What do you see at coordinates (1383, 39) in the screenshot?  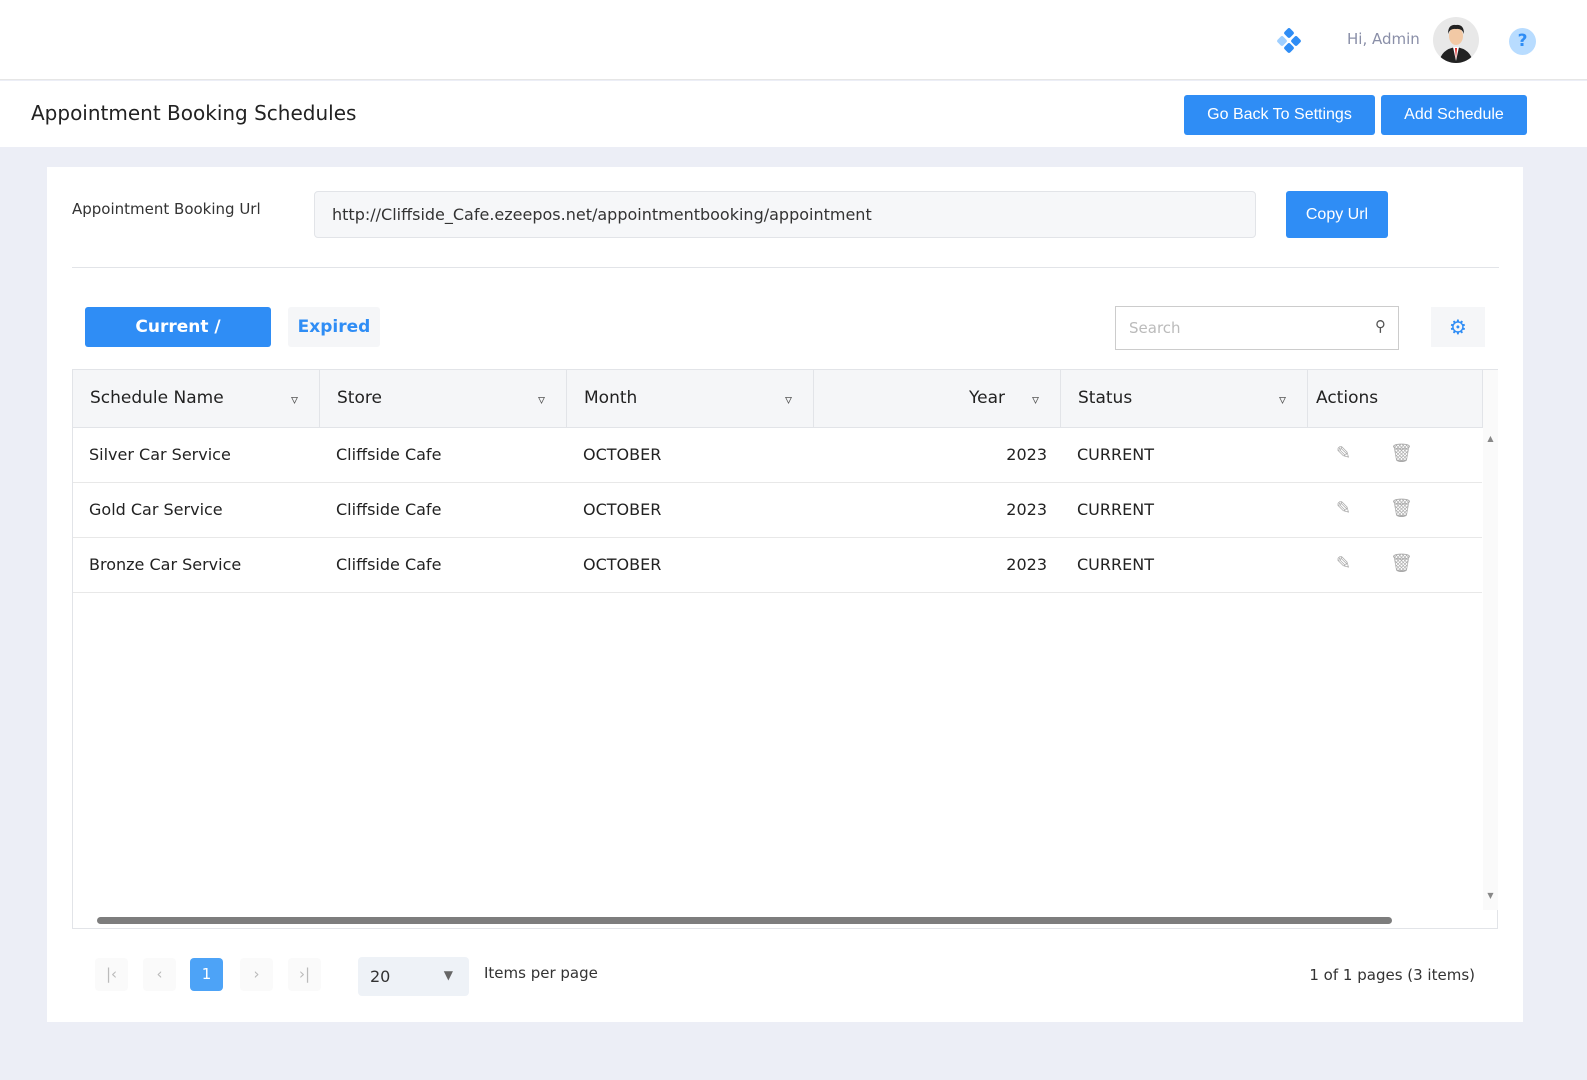 I see `greeting: Hi, Admin` at bounding box center [1383, 39].